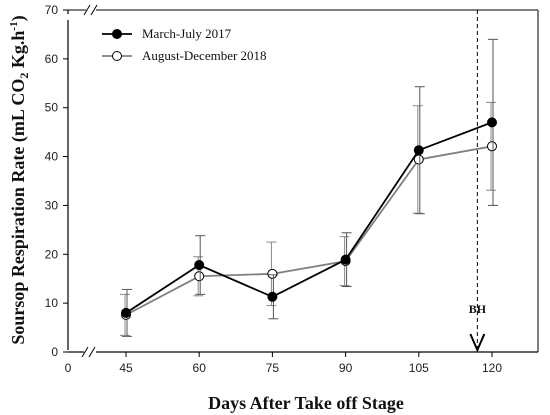 The width and height of the screenshot is (550, 415). What do you see at coordinates (88, 352) in the screenshot?
I see `x-axis-break-marks` at bounding box center [88, 352].